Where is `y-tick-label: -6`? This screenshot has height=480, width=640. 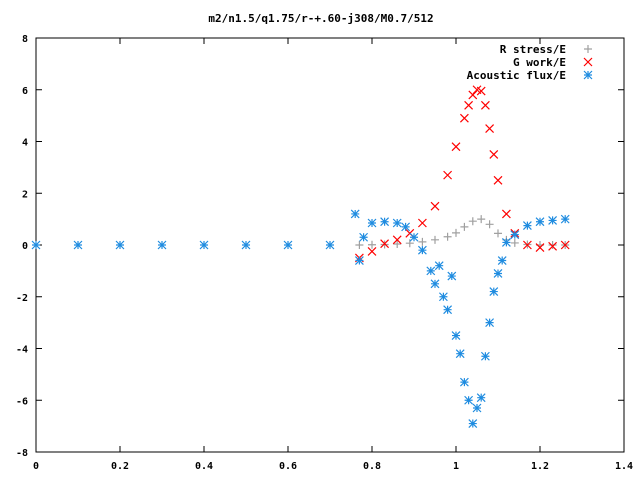
y-tick-label: -6 is located at coordinates (22, 401).